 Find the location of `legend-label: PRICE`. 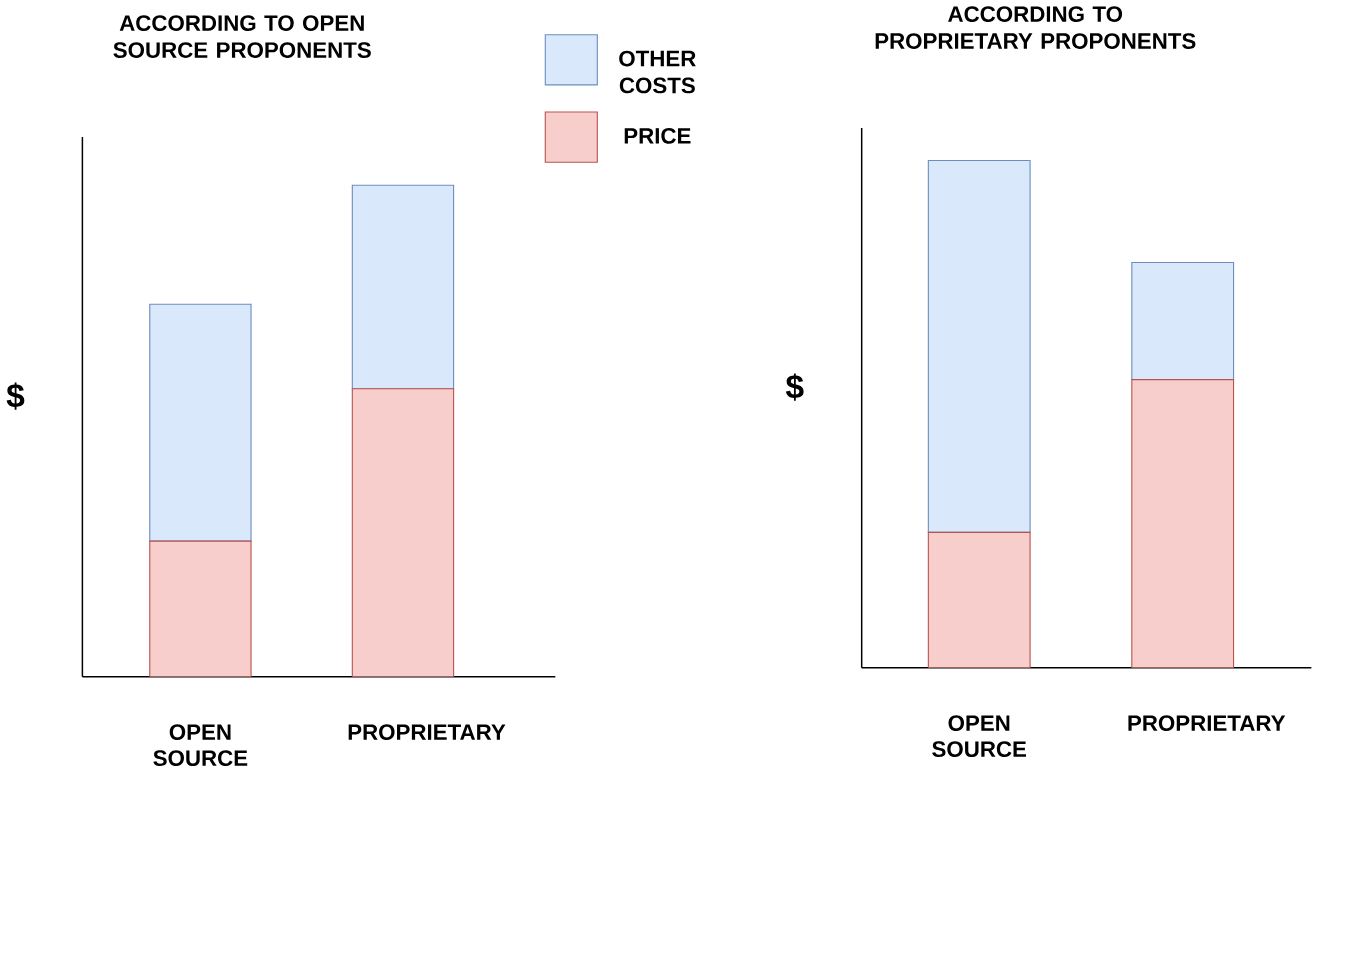

legend-label: PRICE is located at coordinates (657, 135).